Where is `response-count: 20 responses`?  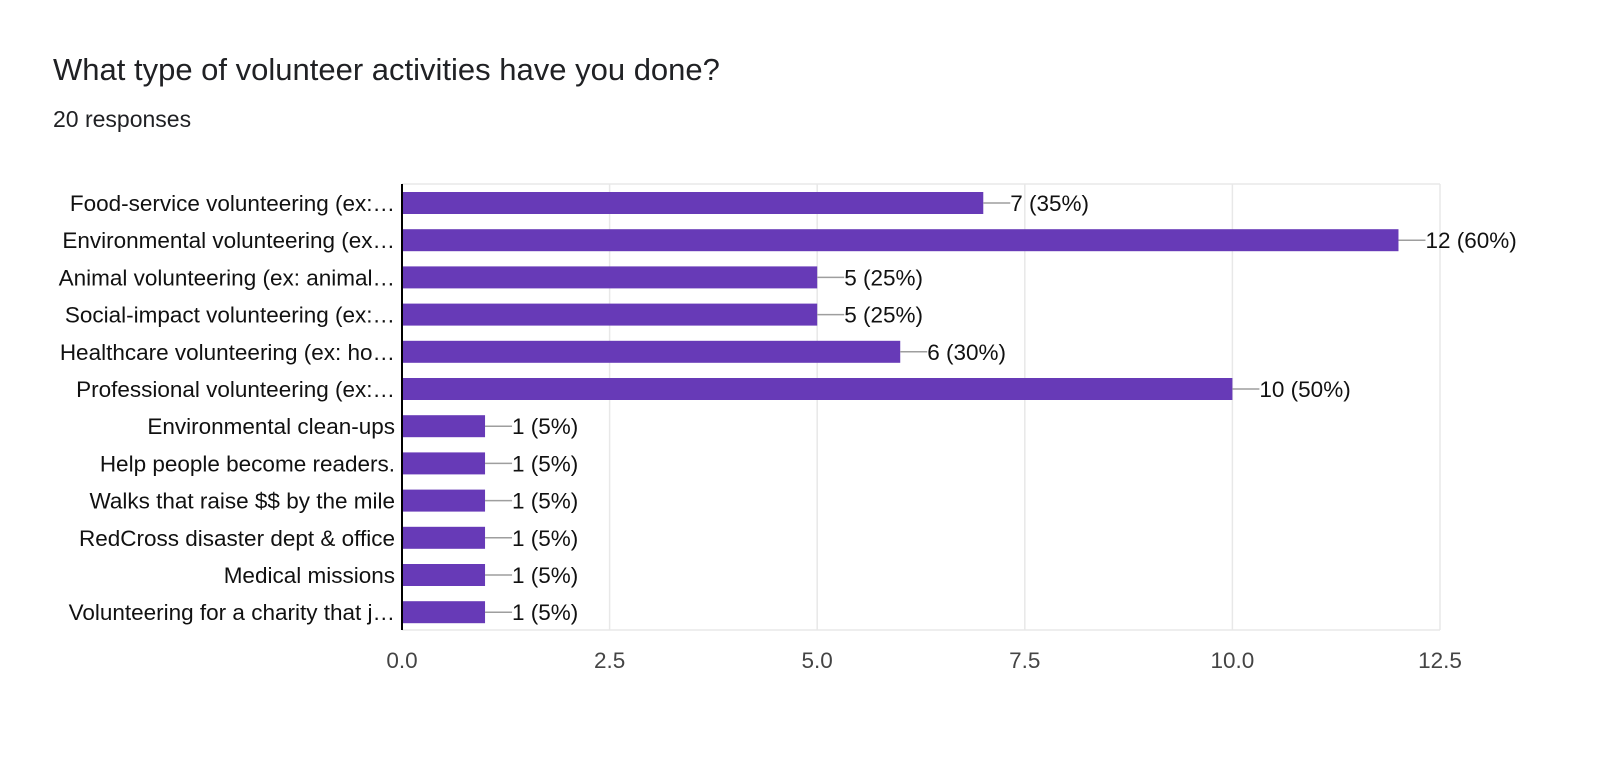
response-count: 20 responses is located at coordinates (122, 119).